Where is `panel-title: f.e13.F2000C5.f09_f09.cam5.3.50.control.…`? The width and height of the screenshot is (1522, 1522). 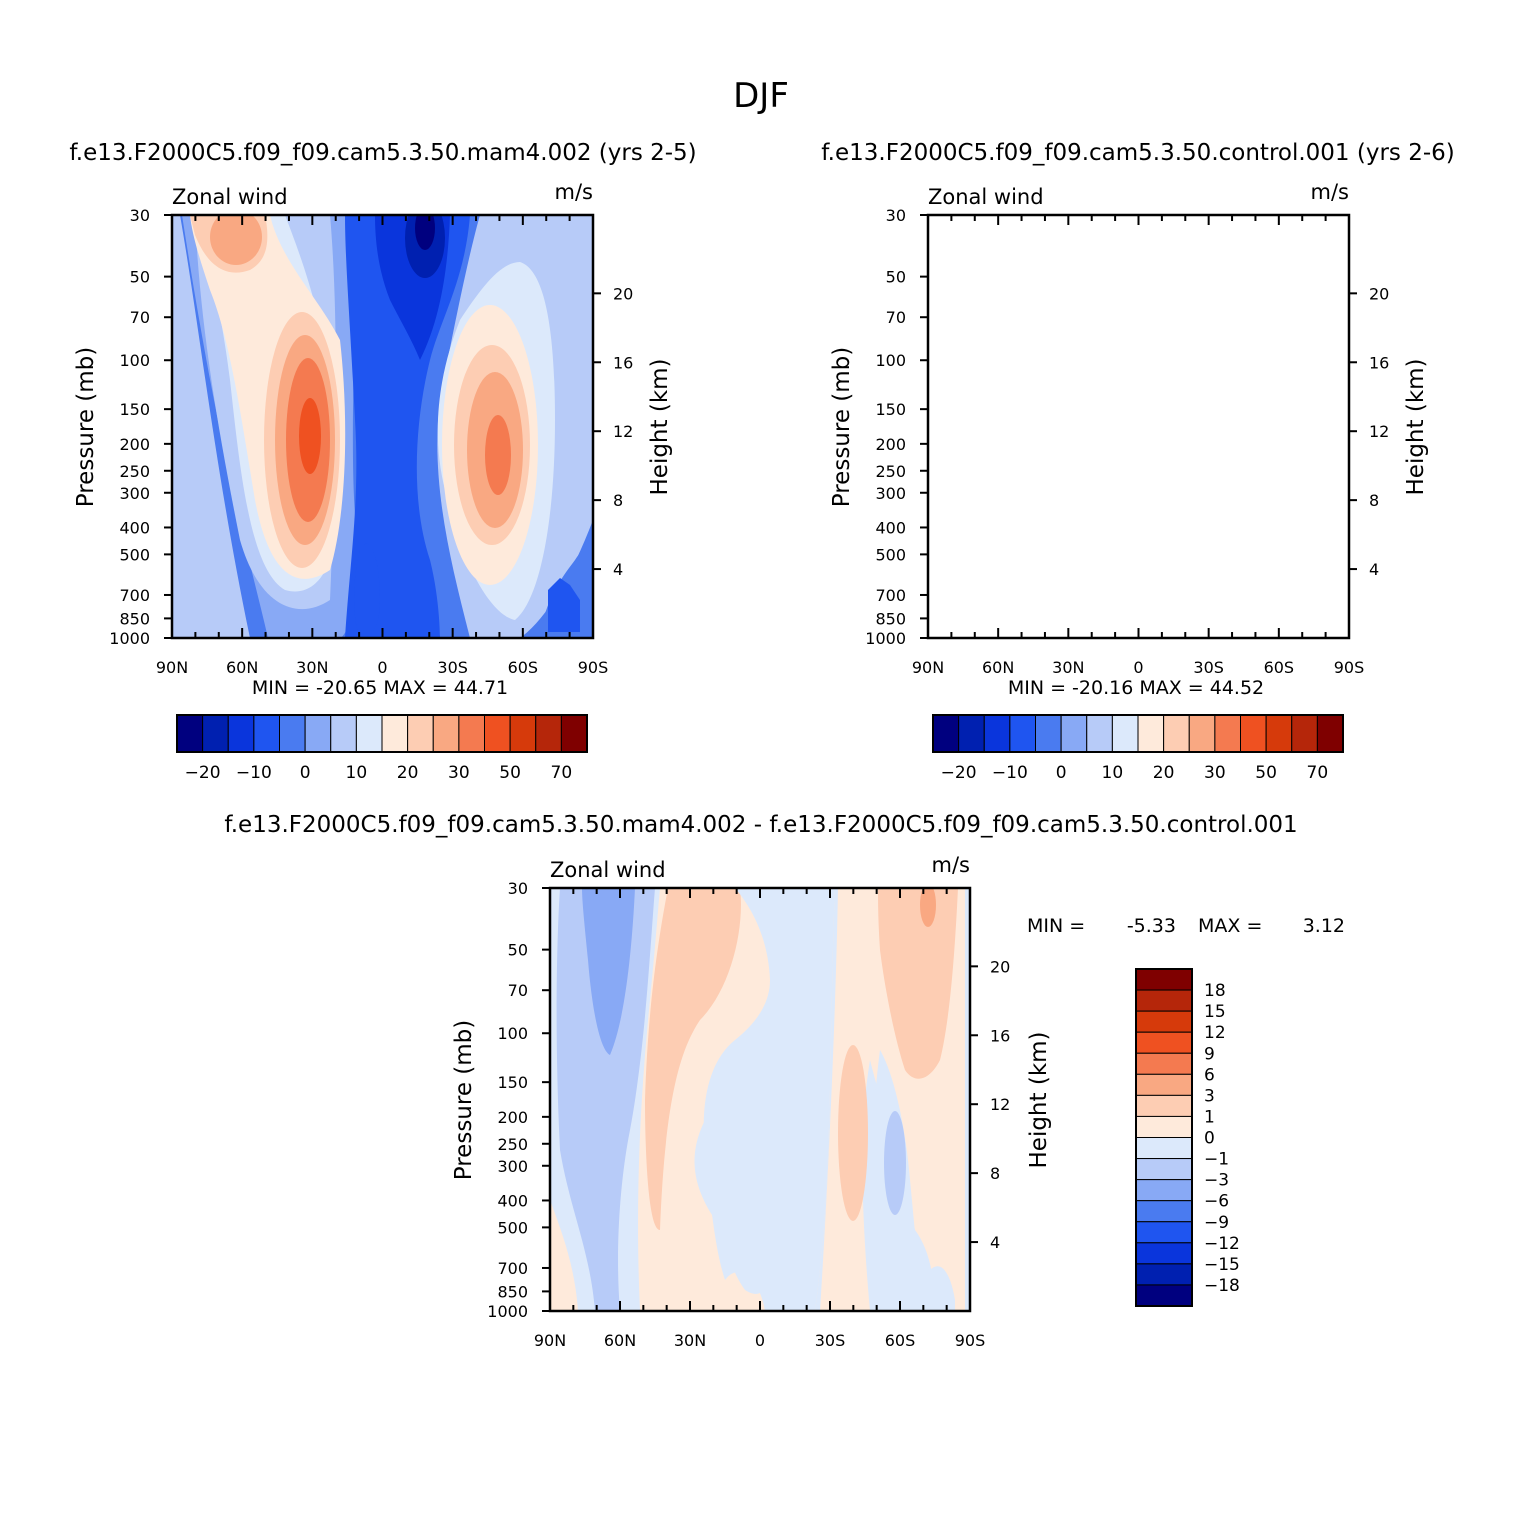 panel-title: f.e13.F2000C5.f09_f09.cam5.3.50.control.… is located at coordinates (1138, 153).